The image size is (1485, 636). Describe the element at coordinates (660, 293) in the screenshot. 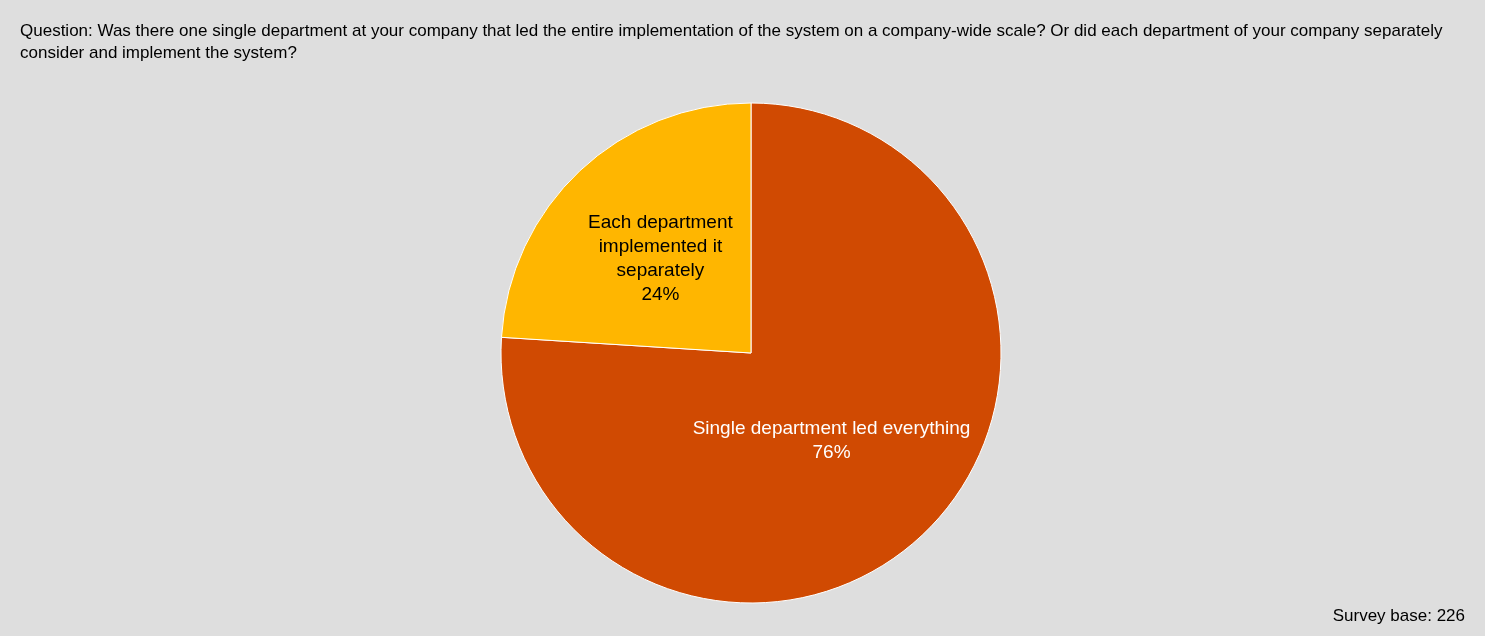

I see `data-label: 24%` at that location.